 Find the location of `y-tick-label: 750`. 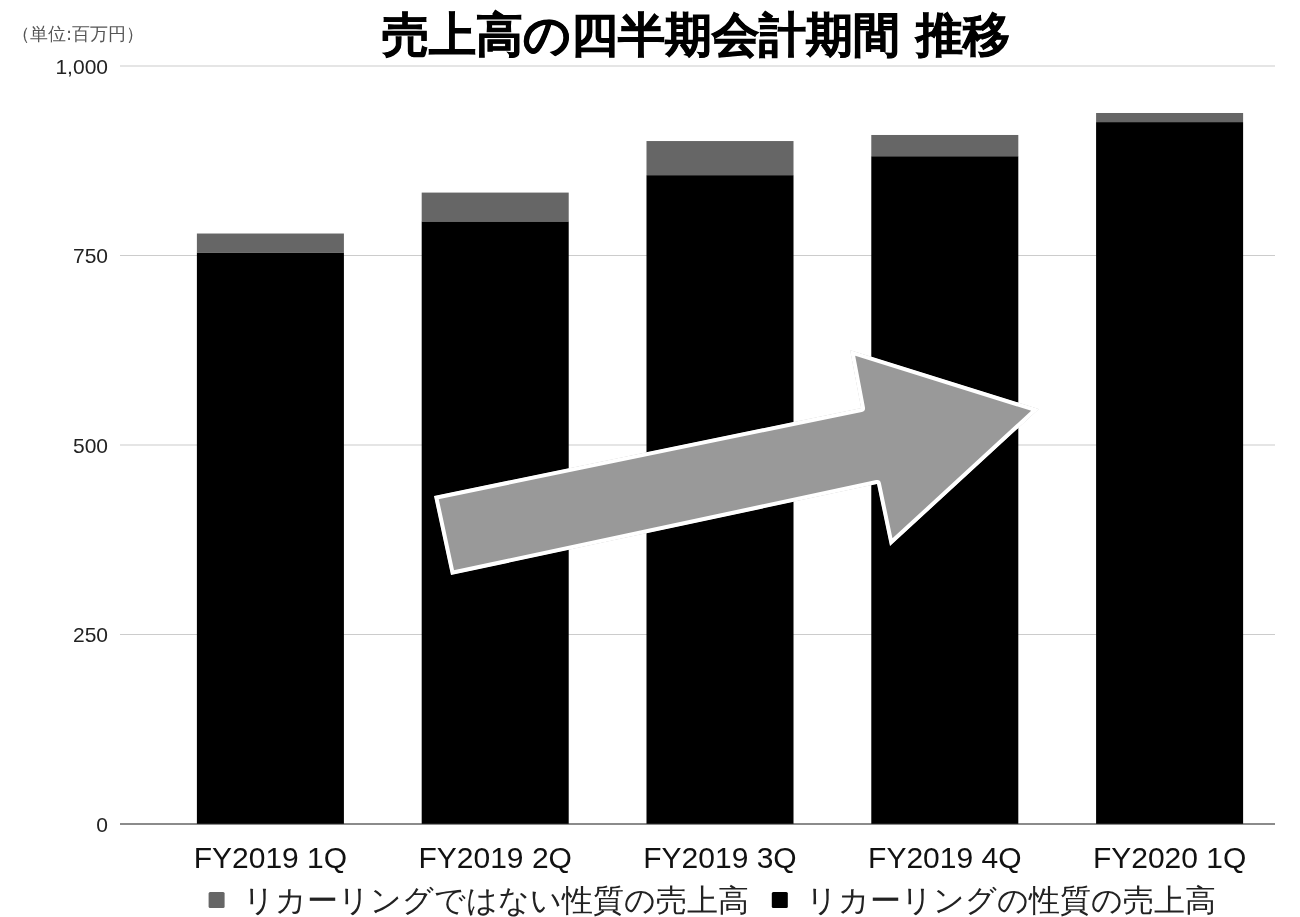

y-tick-label: 750 is located at coordinates (90, 255).